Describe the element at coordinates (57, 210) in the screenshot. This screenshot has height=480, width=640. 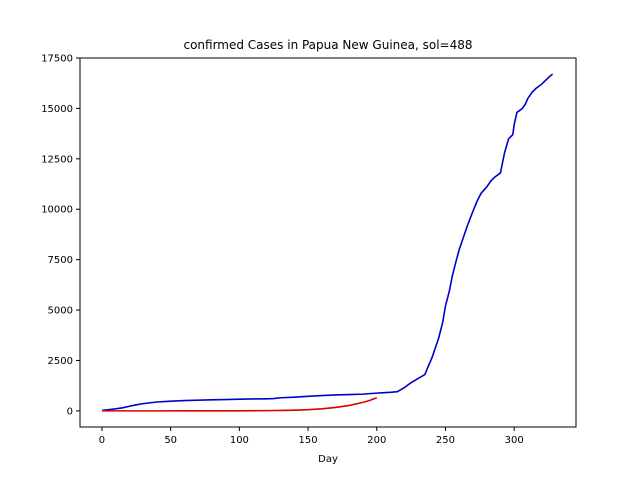
I see `y-tick-label: 10000` at that location.